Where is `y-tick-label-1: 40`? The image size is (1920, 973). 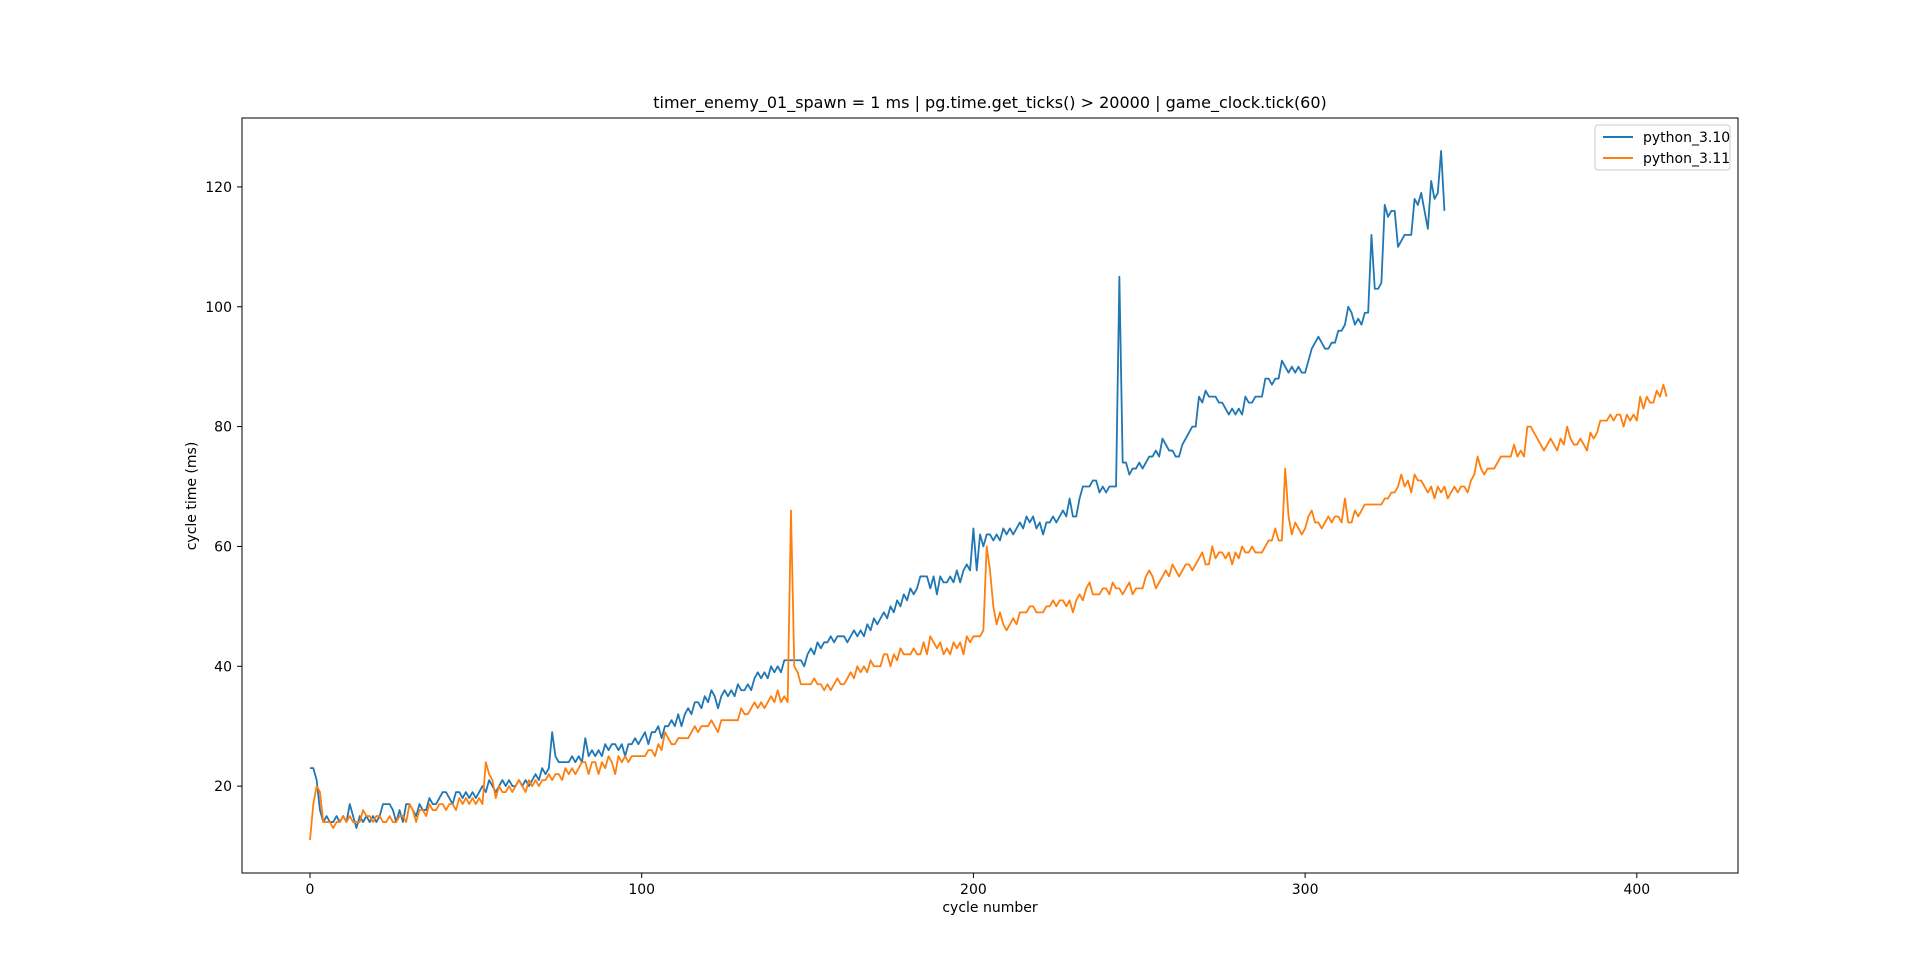 y-tick-label-1: 40 is located at coordinates (223, 667).